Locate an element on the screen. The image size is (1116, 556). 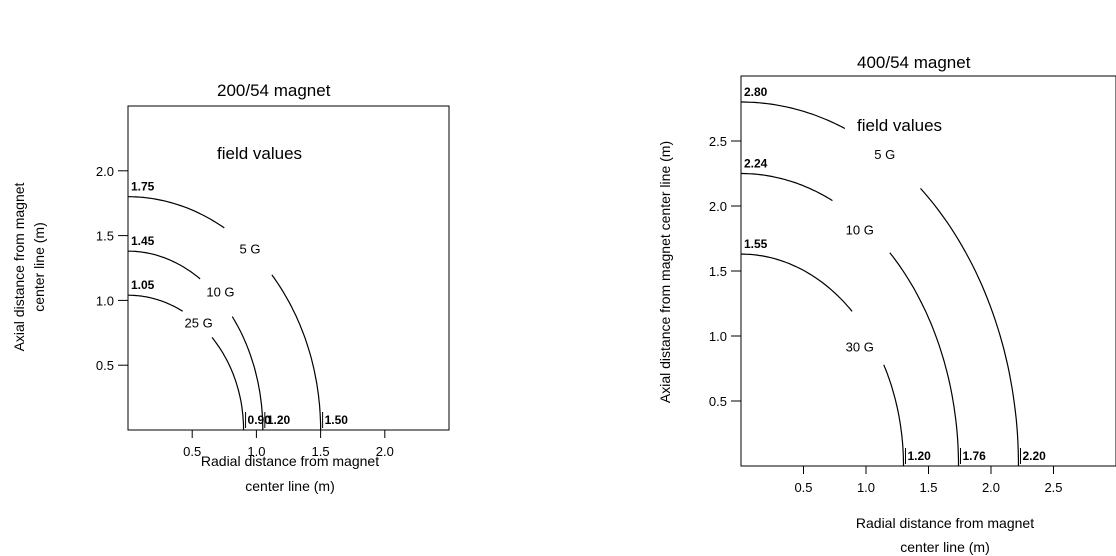
radial-end-label: 1.76 is located at coordinates (975, 456).